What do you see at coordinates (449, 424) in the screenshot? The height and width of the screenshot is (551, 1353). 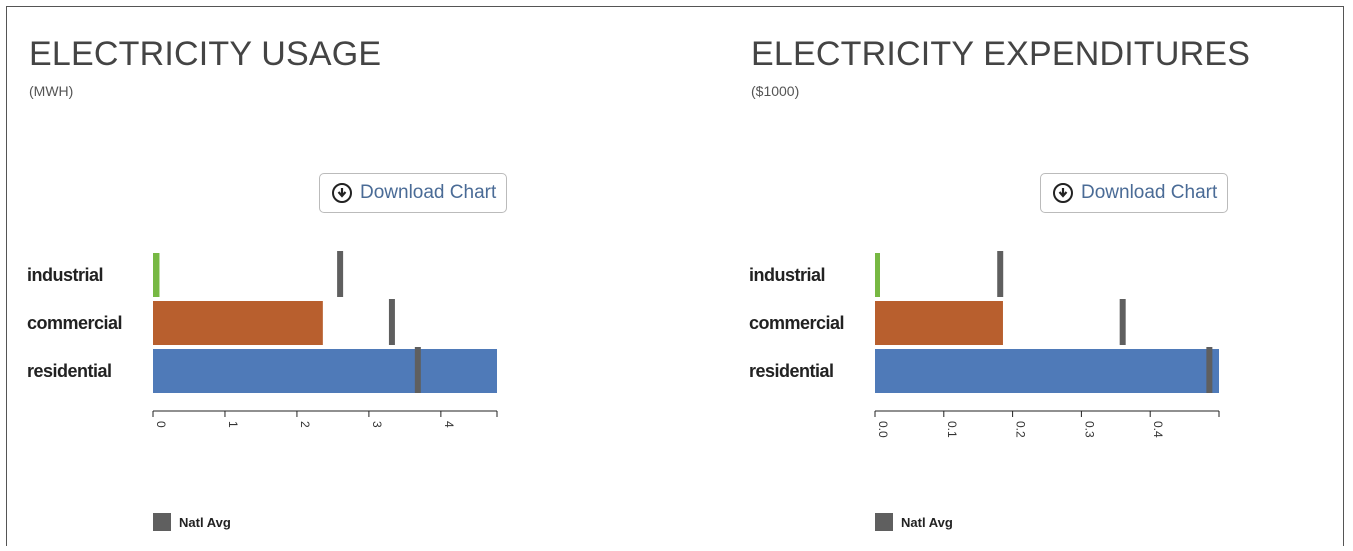 I see `x-tick-label: 4` at bounding box center [449, 424].